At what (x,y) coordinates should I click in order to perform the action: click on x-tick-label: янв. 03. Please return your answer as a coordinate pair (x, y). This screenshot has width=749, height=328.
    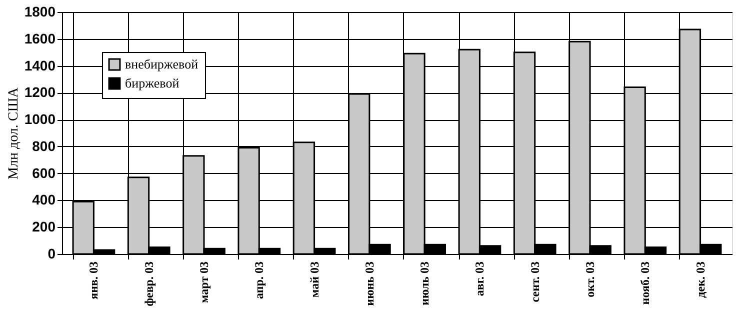
    Looking at the image, I should click on (93, 281).